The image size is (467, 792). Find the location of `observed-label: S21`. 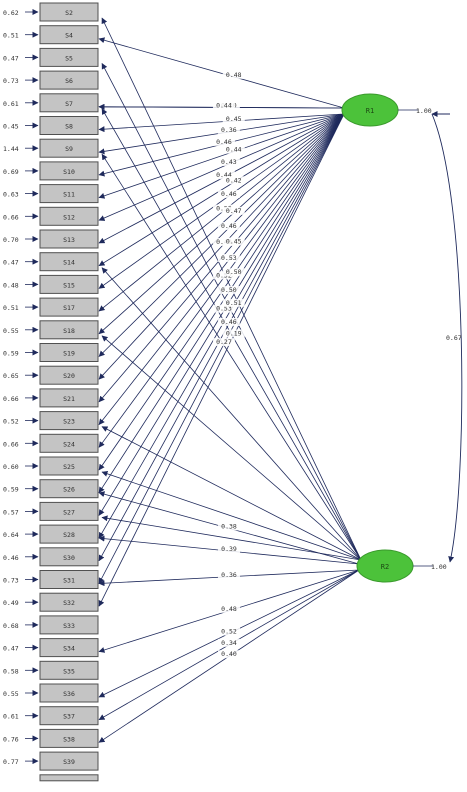

observed-label: S21 is located at coordinates (69, 399).